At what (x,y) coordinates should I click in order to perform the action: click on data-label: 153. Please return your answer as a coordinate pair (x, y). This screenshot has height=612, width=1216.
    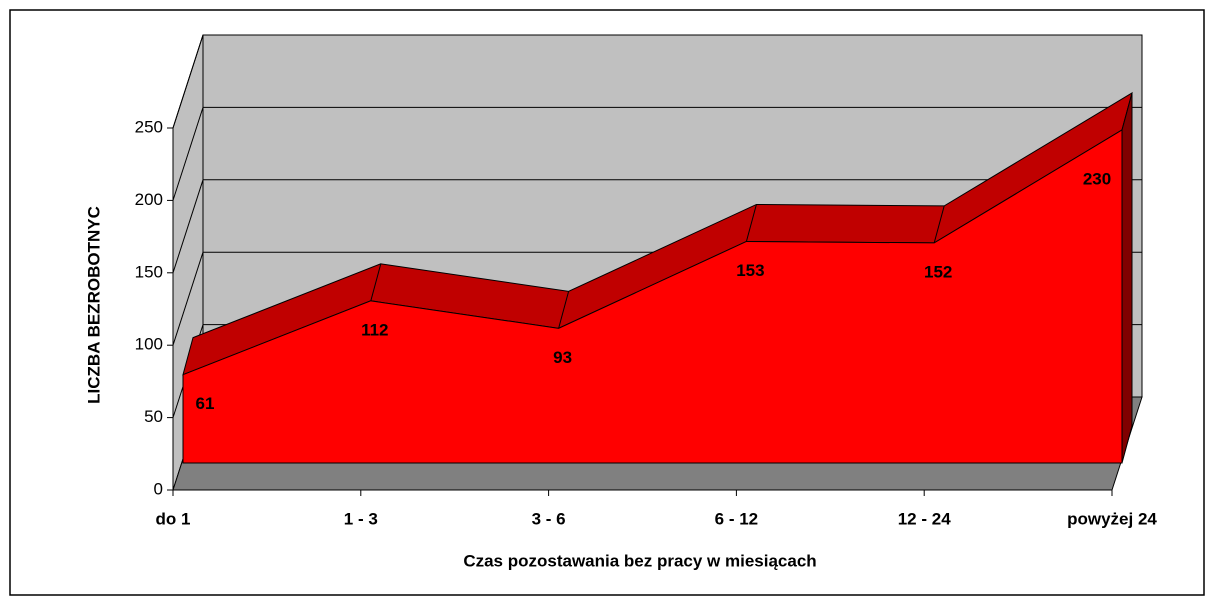
    Looking at the image, I should click on (750, 270).